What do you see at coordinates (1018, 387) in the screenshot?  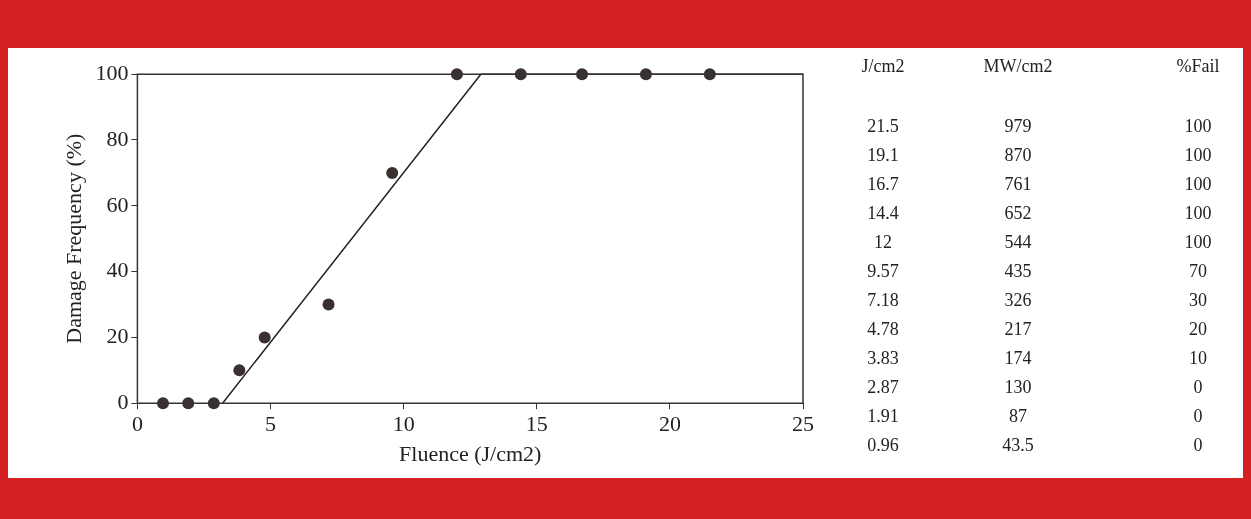 I see `text: 130` at bounding box center [1018, 387].